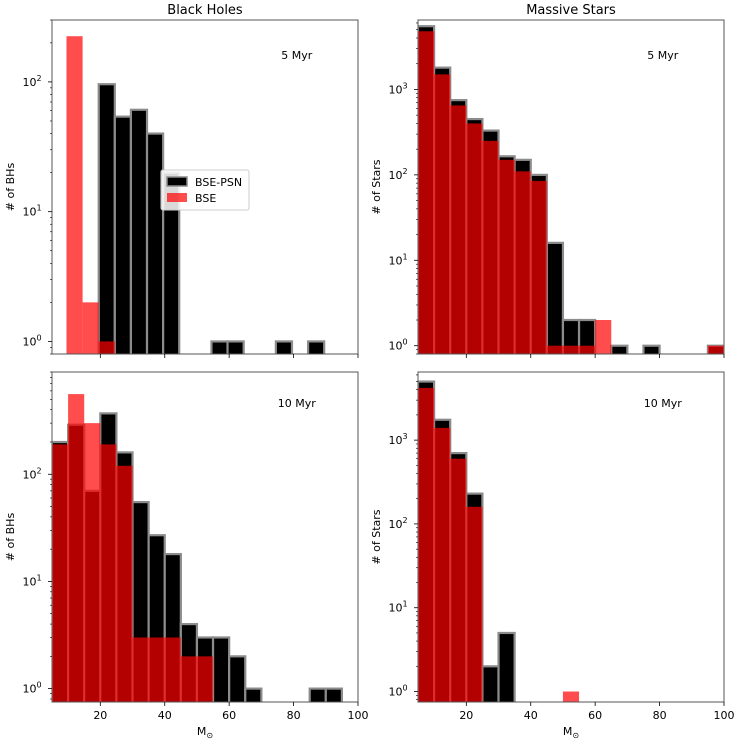  Describe the element at coordinates (205, 198) in the screenshot. I see `legend-label: BSE` at that location.